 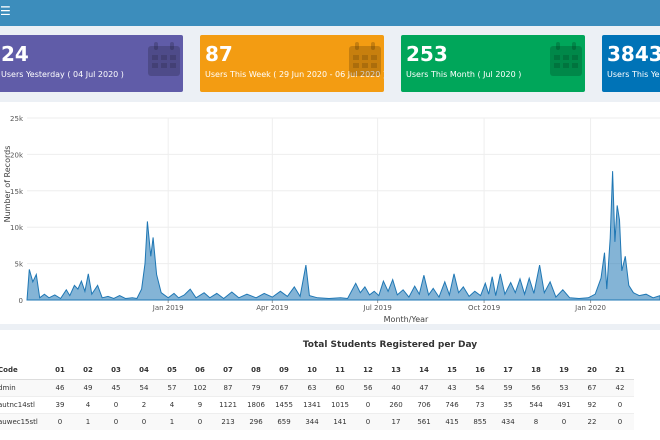 I want to click on table-cell: 561, so click(x=424, y=421).